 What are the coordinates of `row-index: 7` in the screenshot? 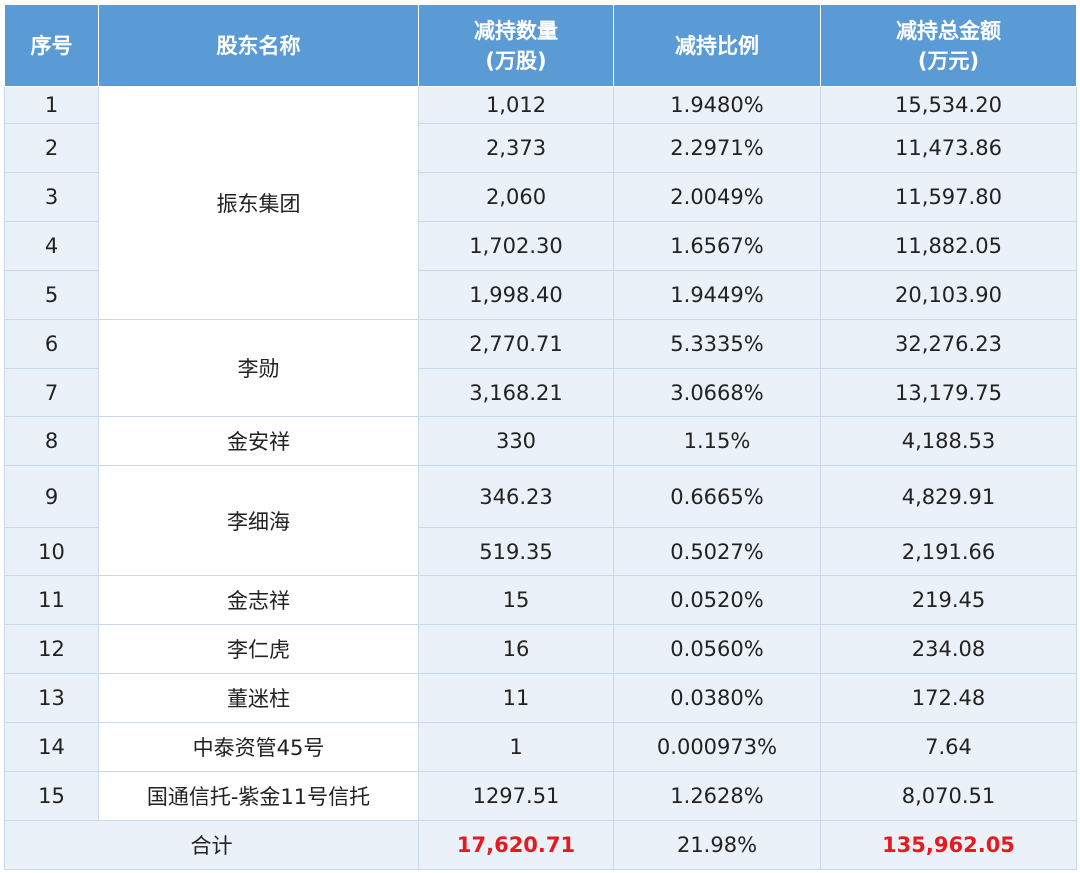 It's located at (51, 392).